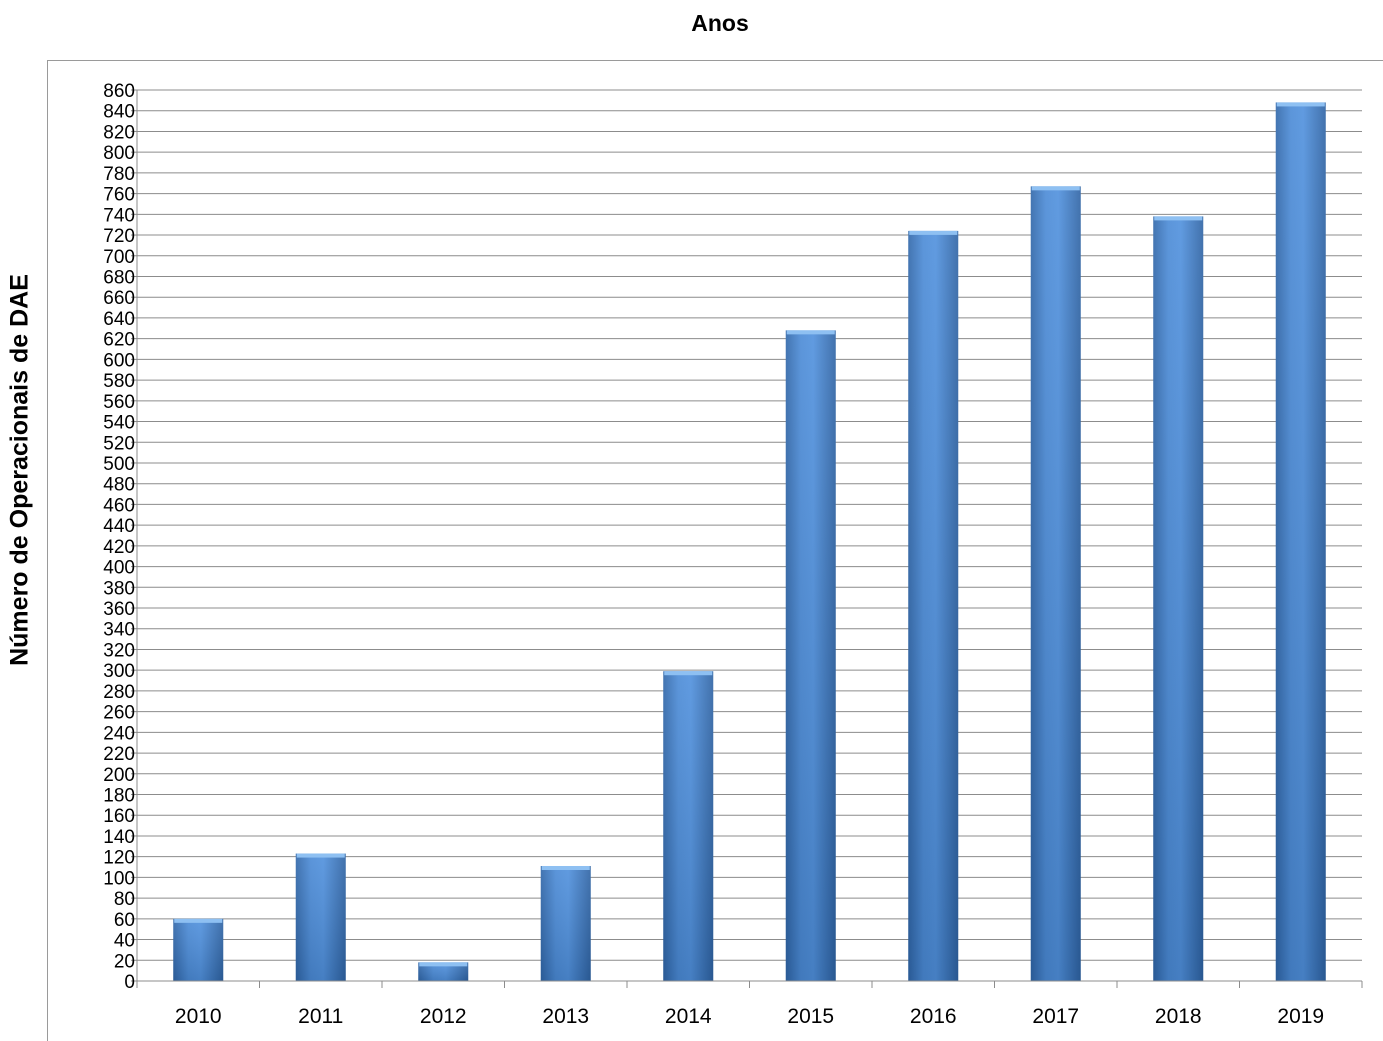 This screenshot has width=1383, height=1041. What do you see at coordinates (119, 733) in the screenshot?
I see `y-tick-label: 240` at bounding box center [119, 733].